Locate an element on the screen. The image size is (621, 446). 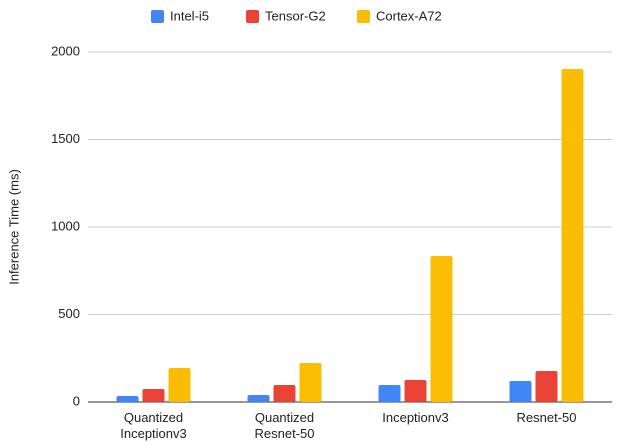
x-tick-label: Quantized Inceptionv3 is located at coordinates (153, 425).